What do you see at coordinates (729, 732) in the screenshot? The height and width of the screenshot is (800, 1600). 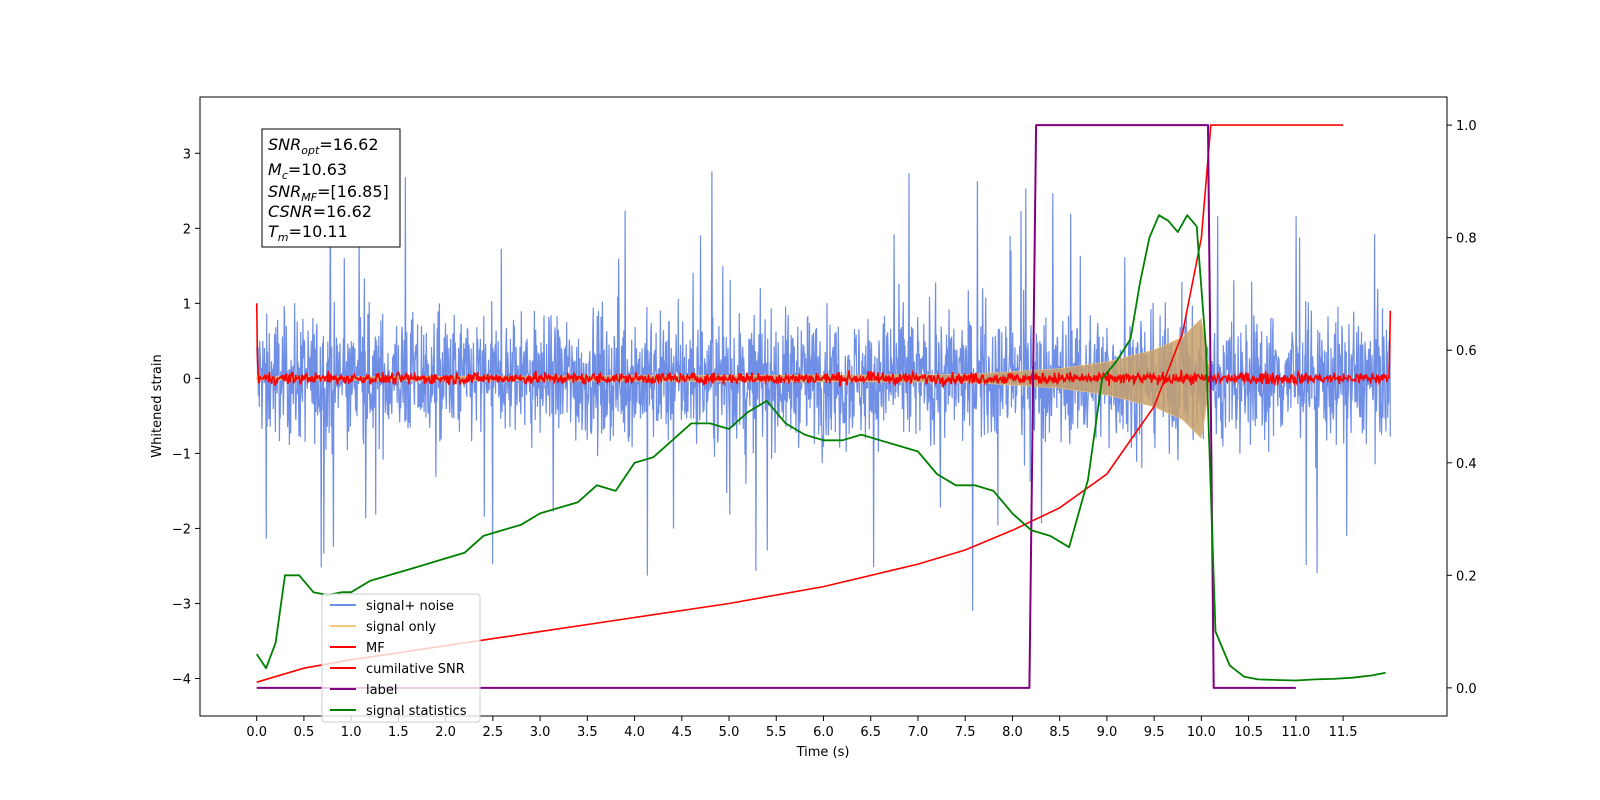 I see `x-tick-label: 5.0` at bounding box center [729, 732].